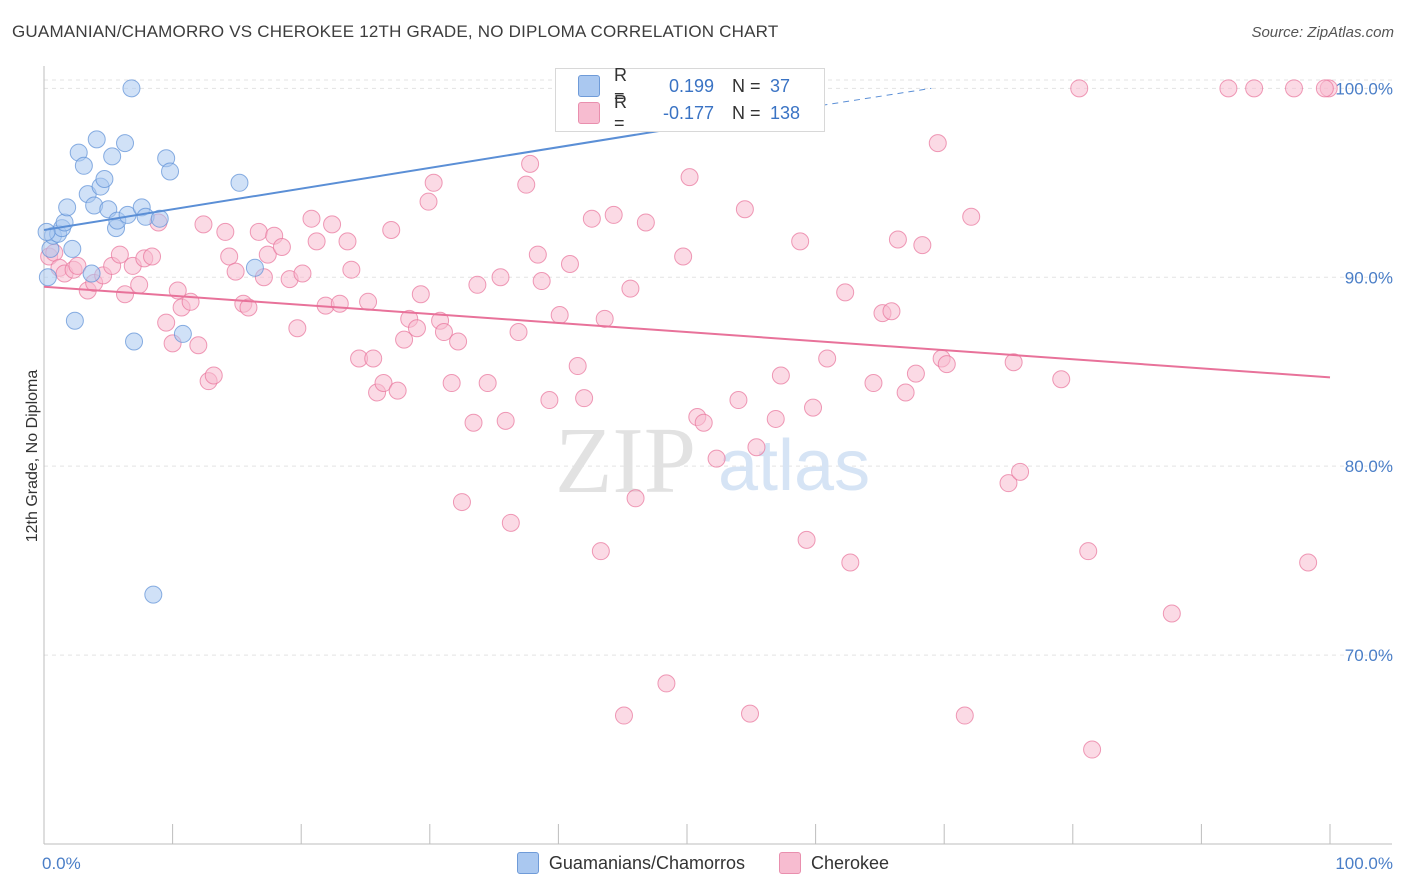 The height and width of the screenshot is (892, 1406). Describe the element at coordinates (1369, 655) in the screenshot. I see `y-tick-label: 70.0%` at that location.